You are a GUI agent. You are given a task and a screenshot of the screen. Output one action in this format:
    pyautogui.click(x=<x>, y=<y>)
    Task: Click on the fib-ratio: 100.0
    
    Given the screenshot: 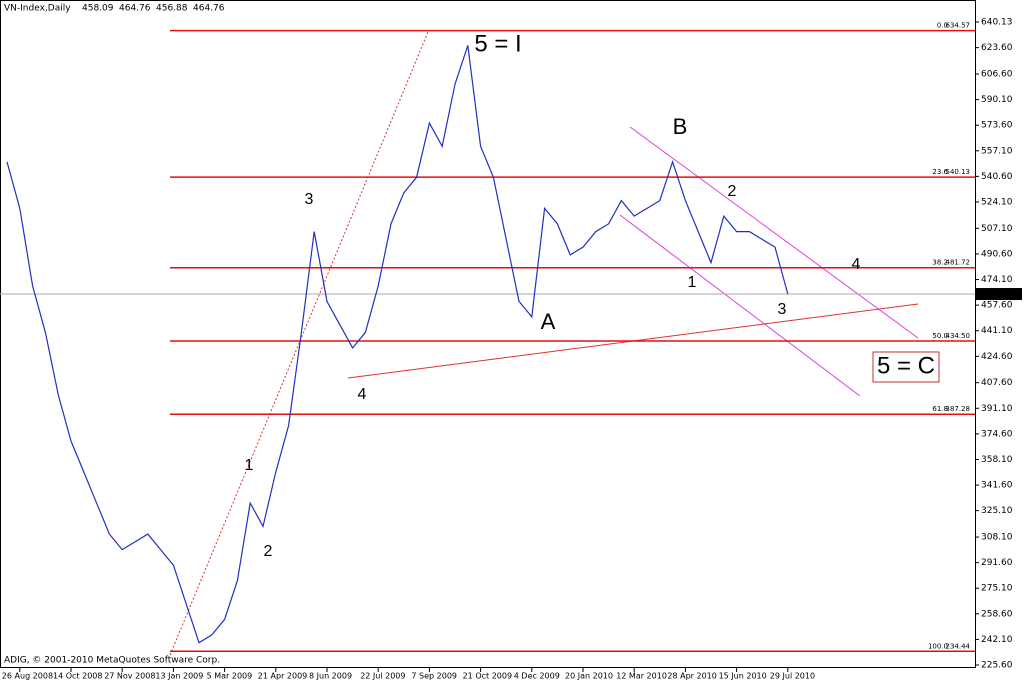 What is the action you would take?
    pyautogui.click(x=938, y=646)
    